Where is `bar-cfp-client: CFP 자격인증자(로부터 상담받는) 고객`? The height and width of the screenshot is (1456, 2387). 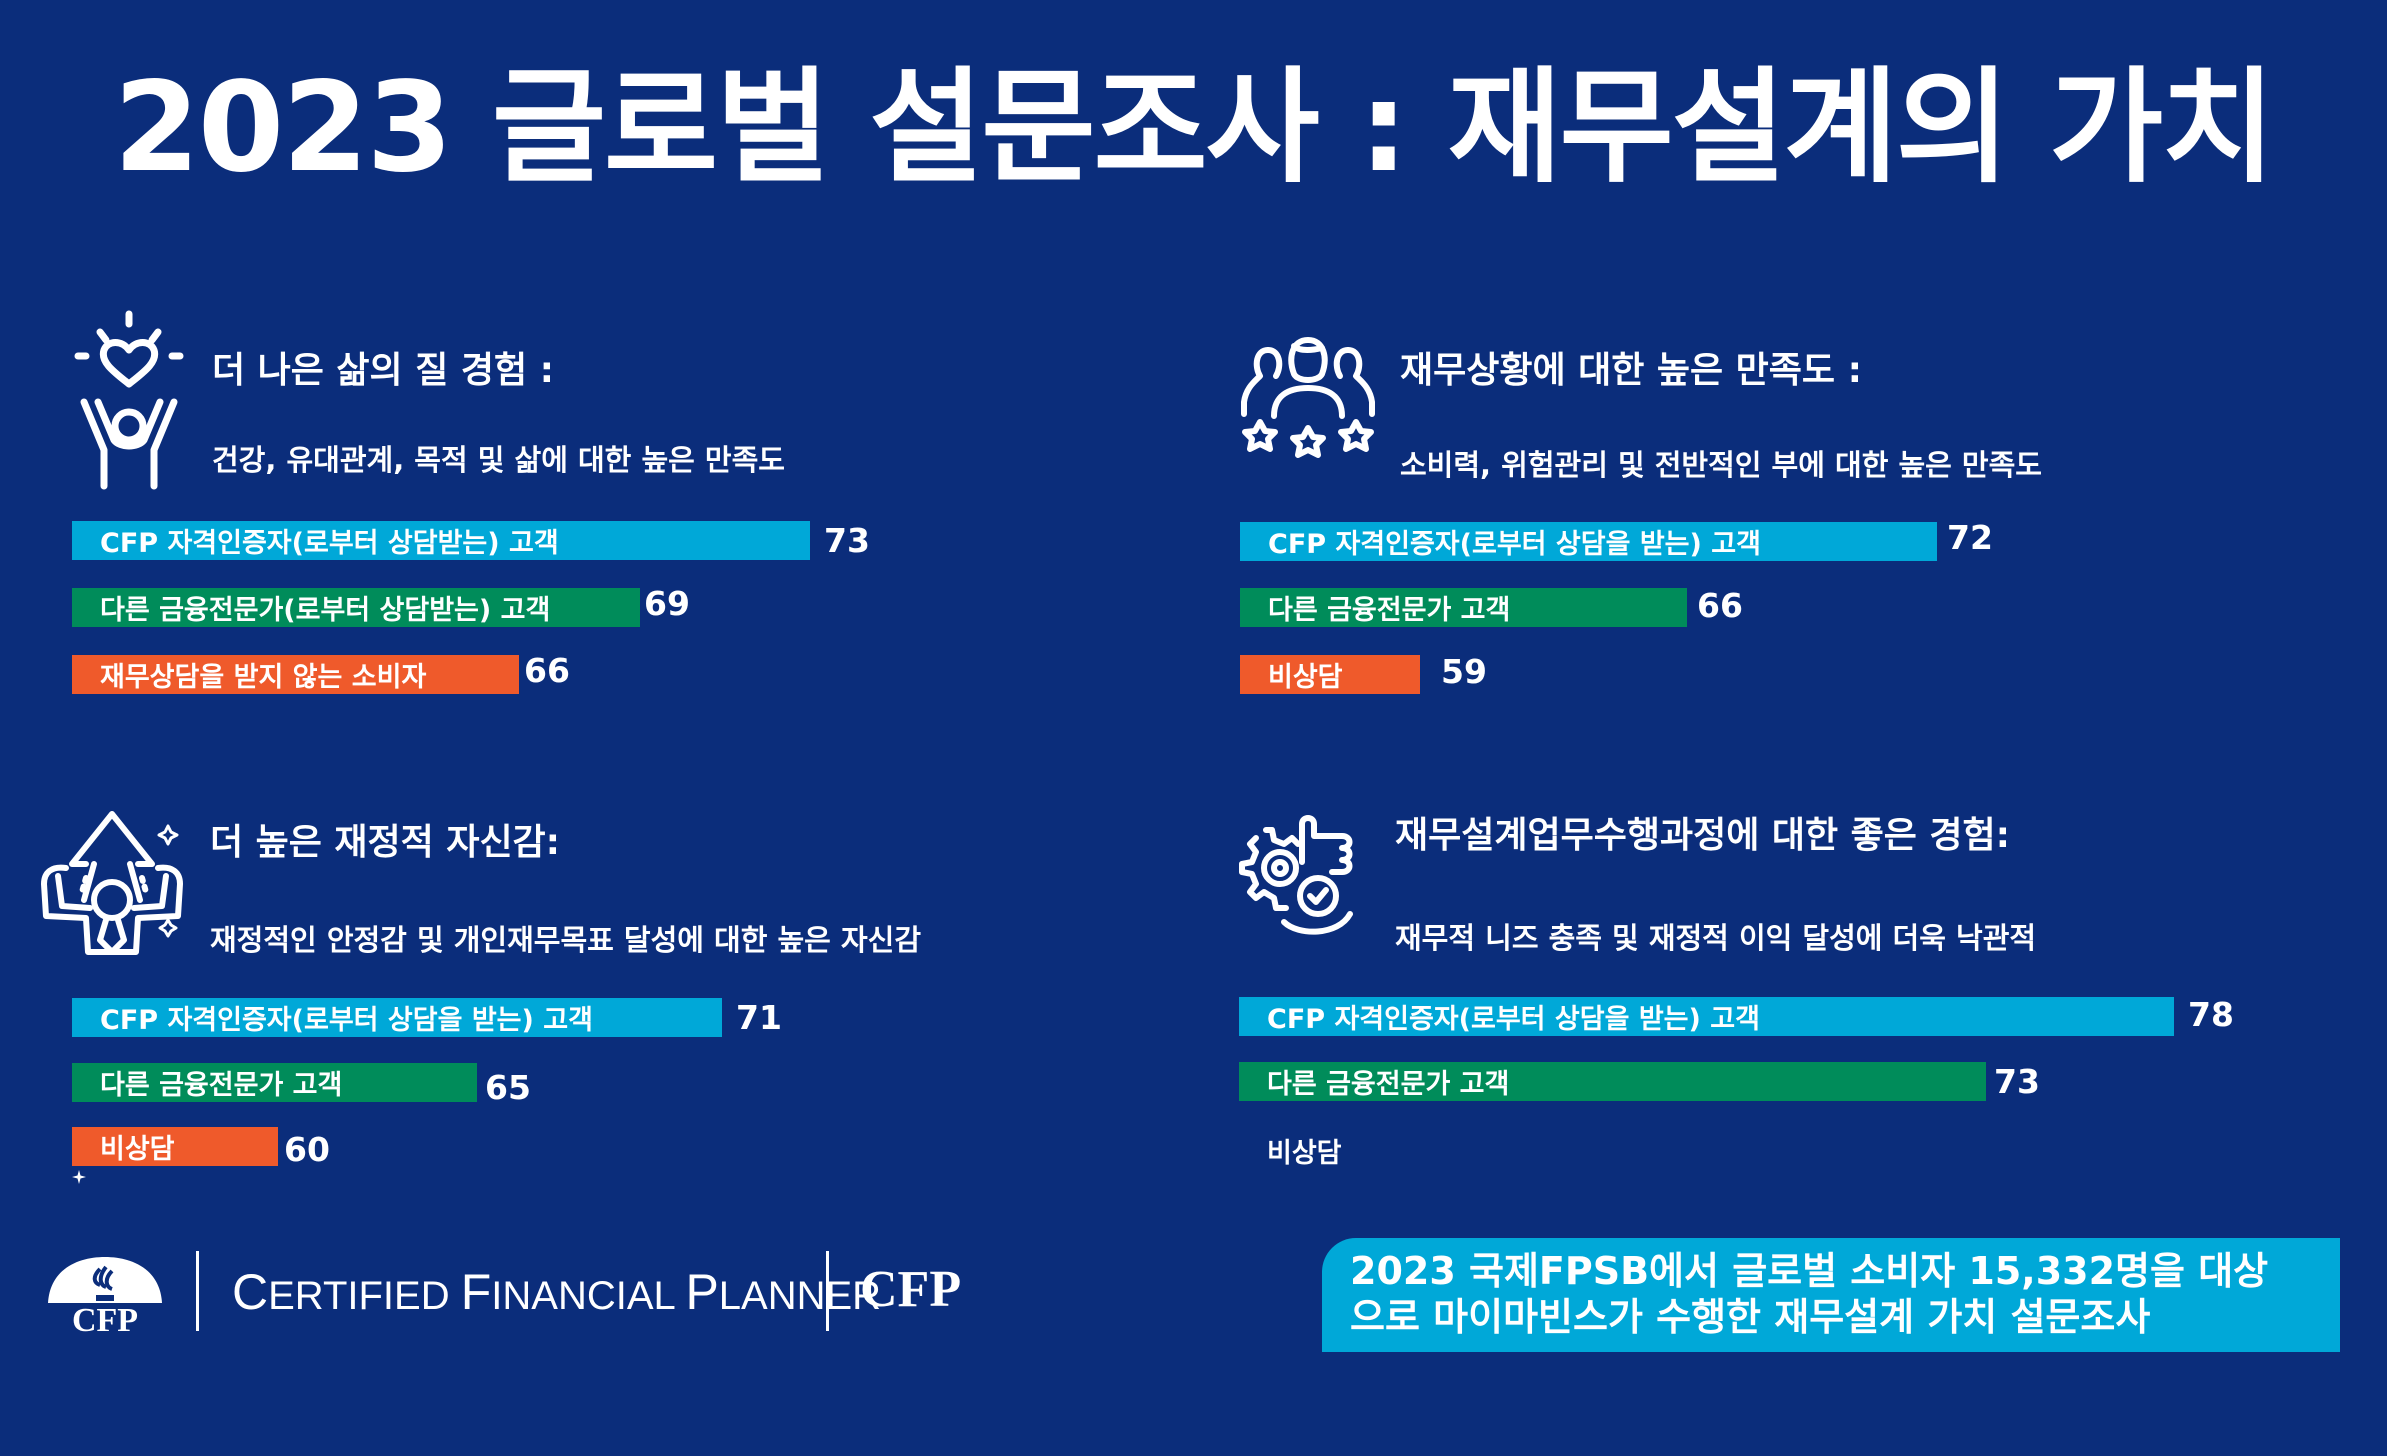
bar-cfp-client: CFP 자격인증자(로부터 상담받는) 고객 is located at coordinates (441, 540).